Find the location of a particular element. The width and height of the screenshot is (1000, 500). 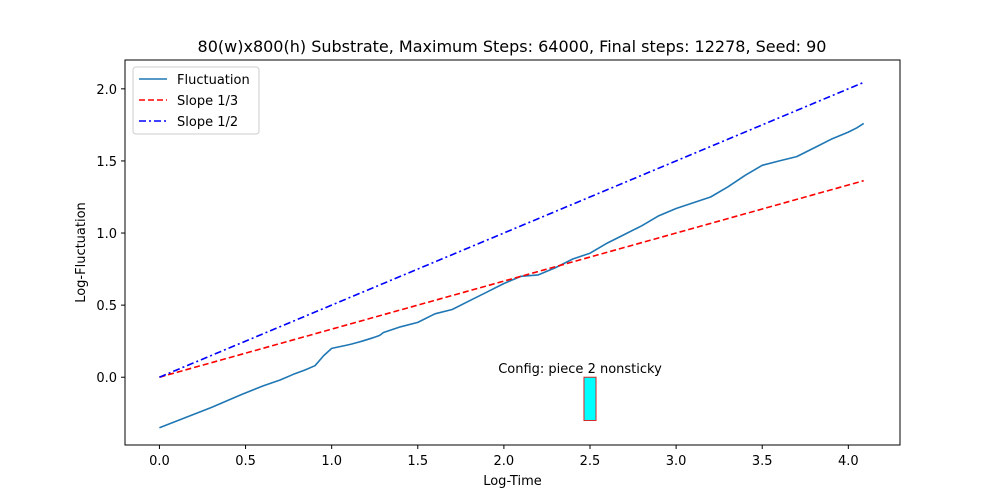

x-tick-label: 1.0 is located at coordinates (331, 461).